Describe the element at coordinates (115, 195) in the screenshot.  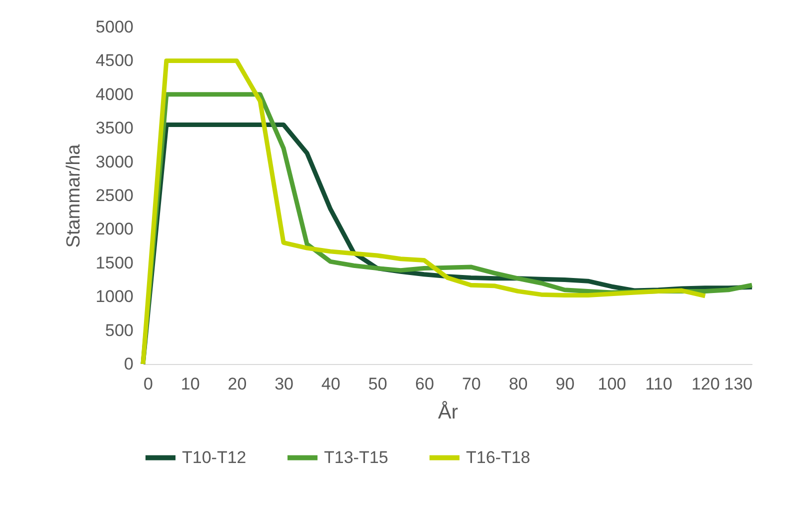
I see `y-tick-label: 2500` at that location.